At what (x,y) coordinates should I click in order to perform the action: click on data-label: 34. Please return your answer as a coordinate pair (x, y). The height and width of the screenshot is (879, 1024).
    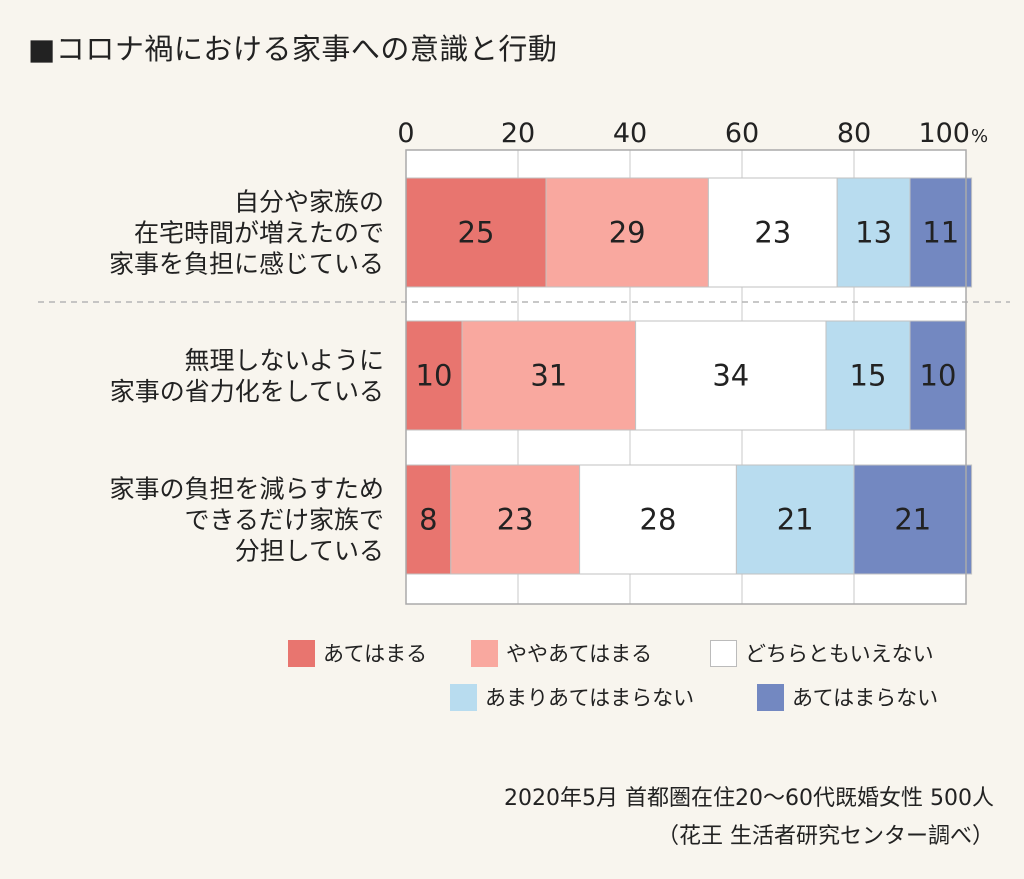
    Looking at the image, I should click on (730, 376).